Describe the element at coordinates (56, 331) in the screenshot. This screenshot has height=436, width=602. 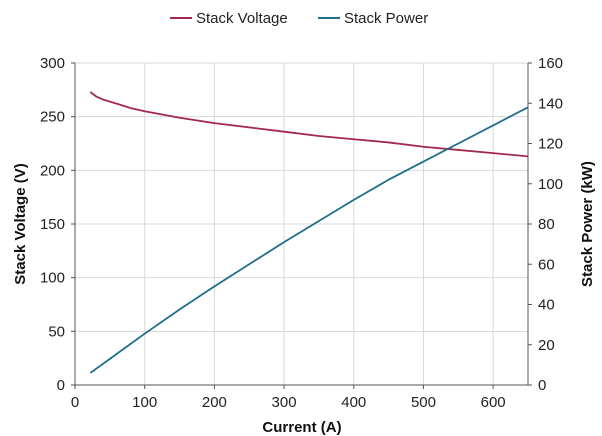
I see `y-tick-label: 50` at that location.